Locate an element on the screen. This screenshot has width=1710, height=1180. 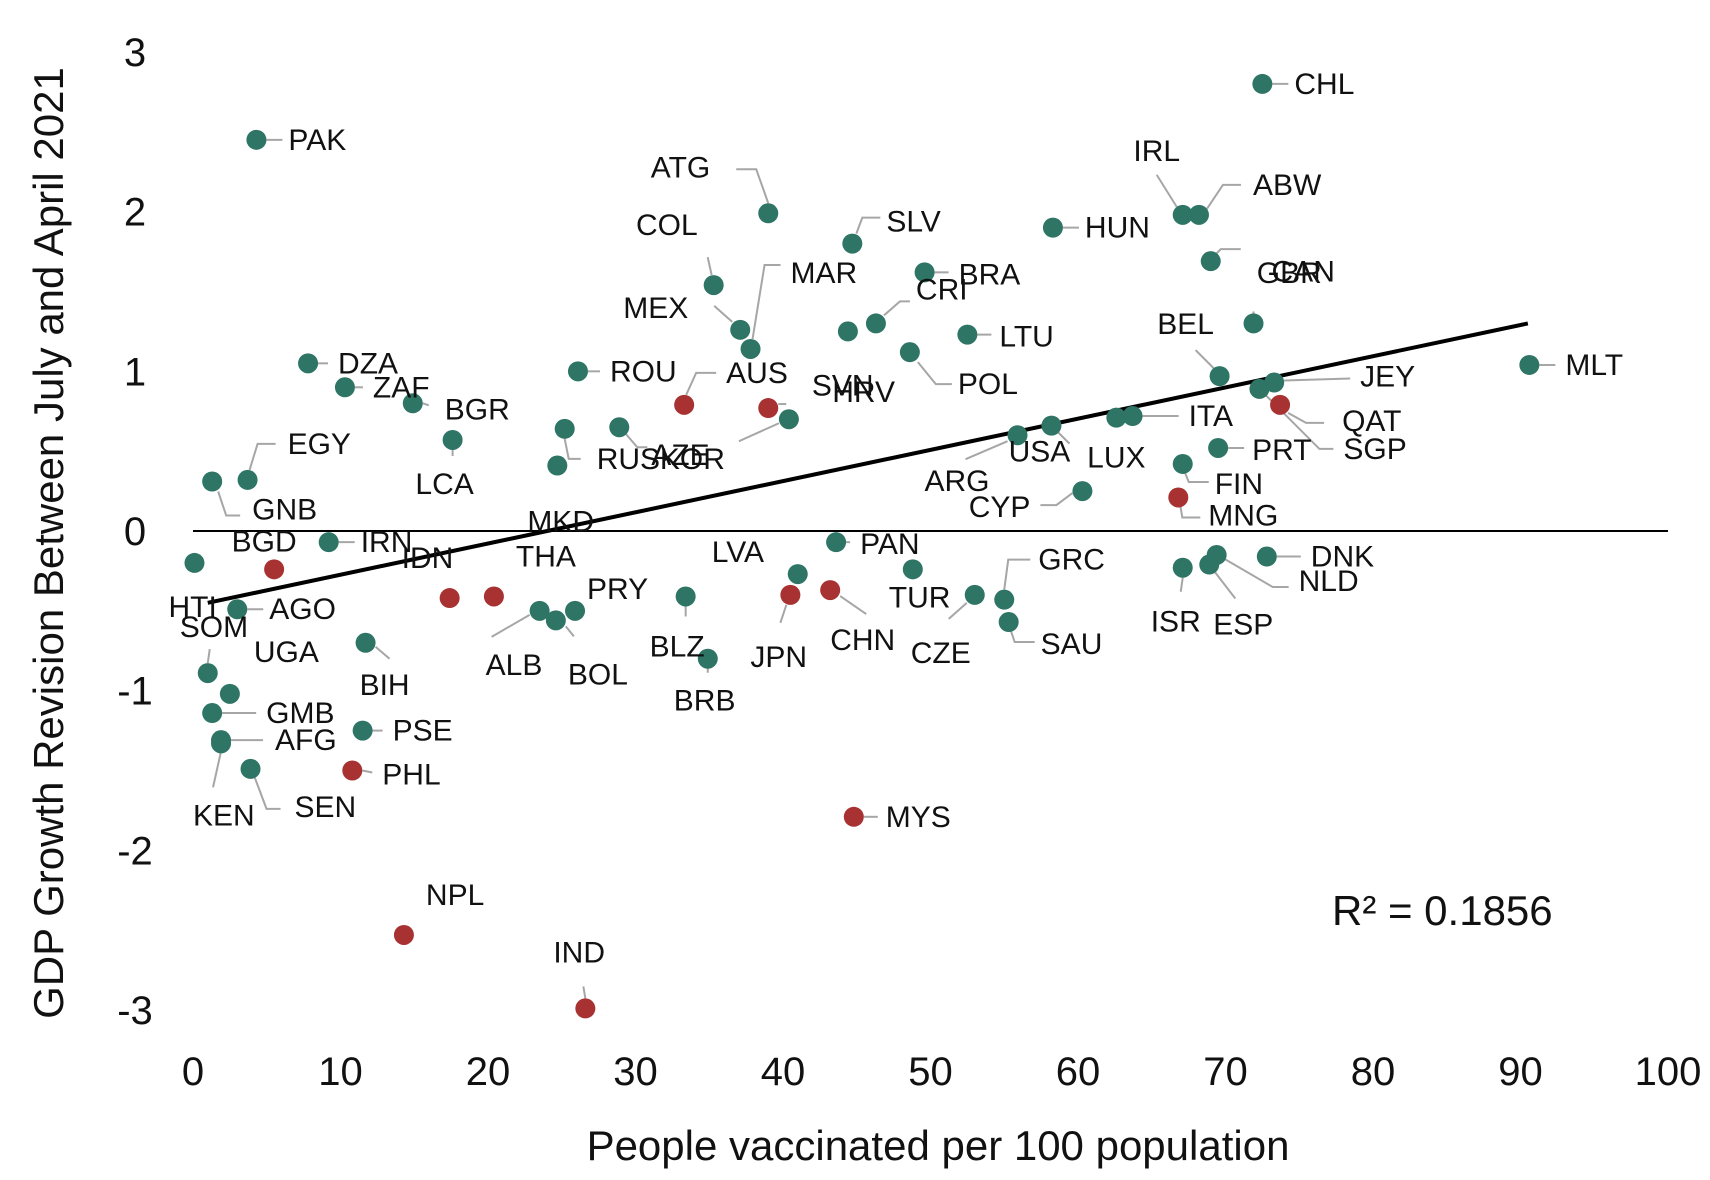
y-tick-label: 3 is located at coordinates (135, 53).